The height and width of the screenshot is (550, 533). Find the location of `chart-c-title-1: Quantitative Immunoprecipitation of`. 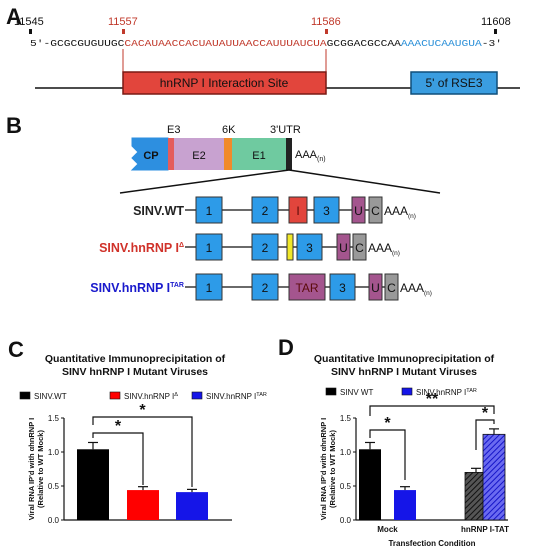

chart-c-title-1: Quantitative Immunoprecipitation of is located at coordinates (135, 359).